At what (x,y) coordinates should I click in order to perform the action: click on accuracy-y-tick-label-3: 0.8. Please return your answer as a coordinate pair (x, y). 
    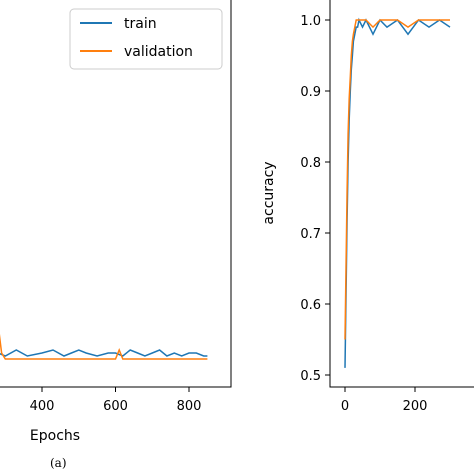
    Looking at the image, I should click on (310, 163).